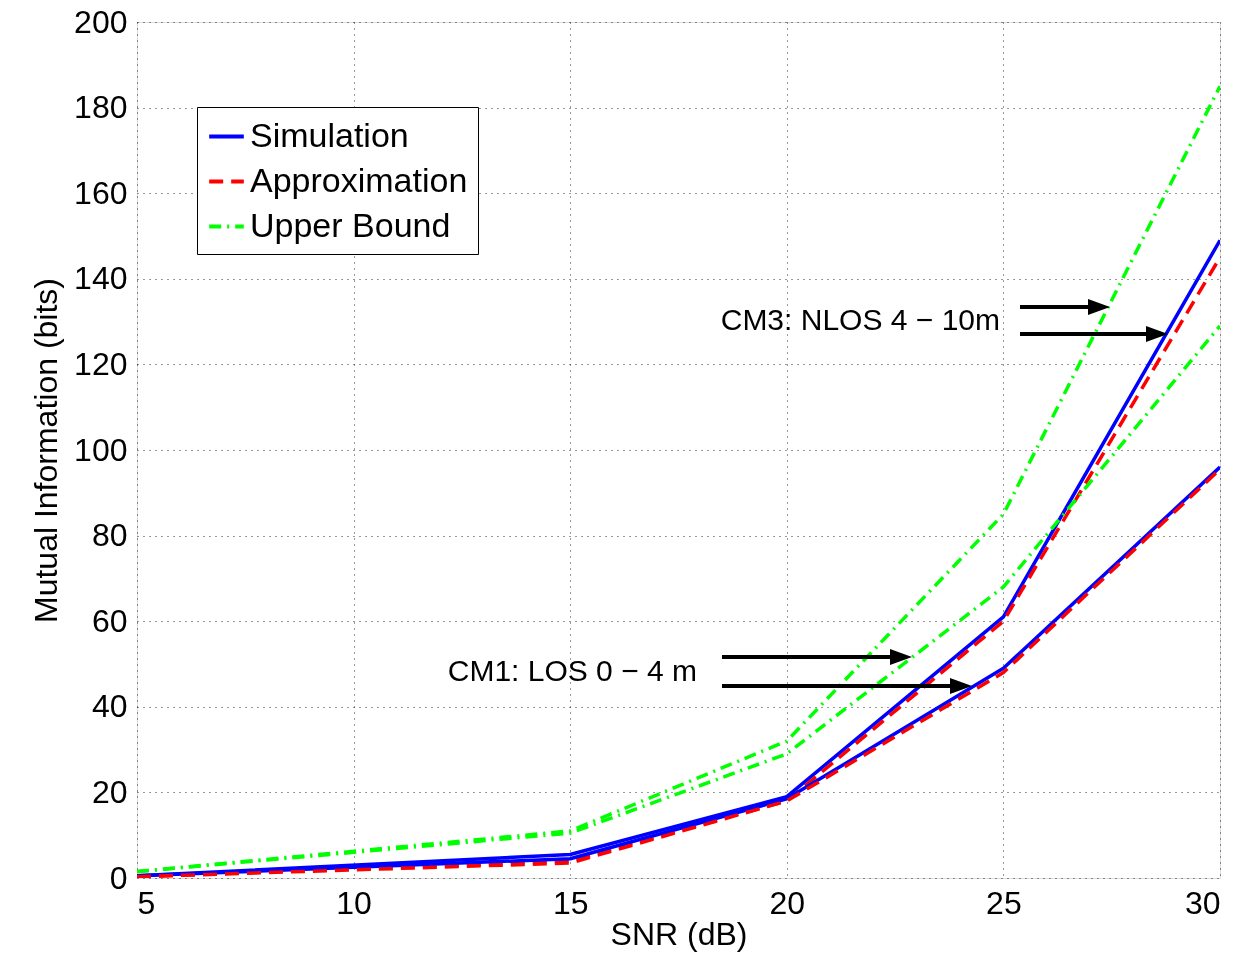 The image size is (1246, 967). What do you see at coordinates (329, 134) in the screenshot?
I see `legend-label: Simulation` at bounding box center [329, 134].